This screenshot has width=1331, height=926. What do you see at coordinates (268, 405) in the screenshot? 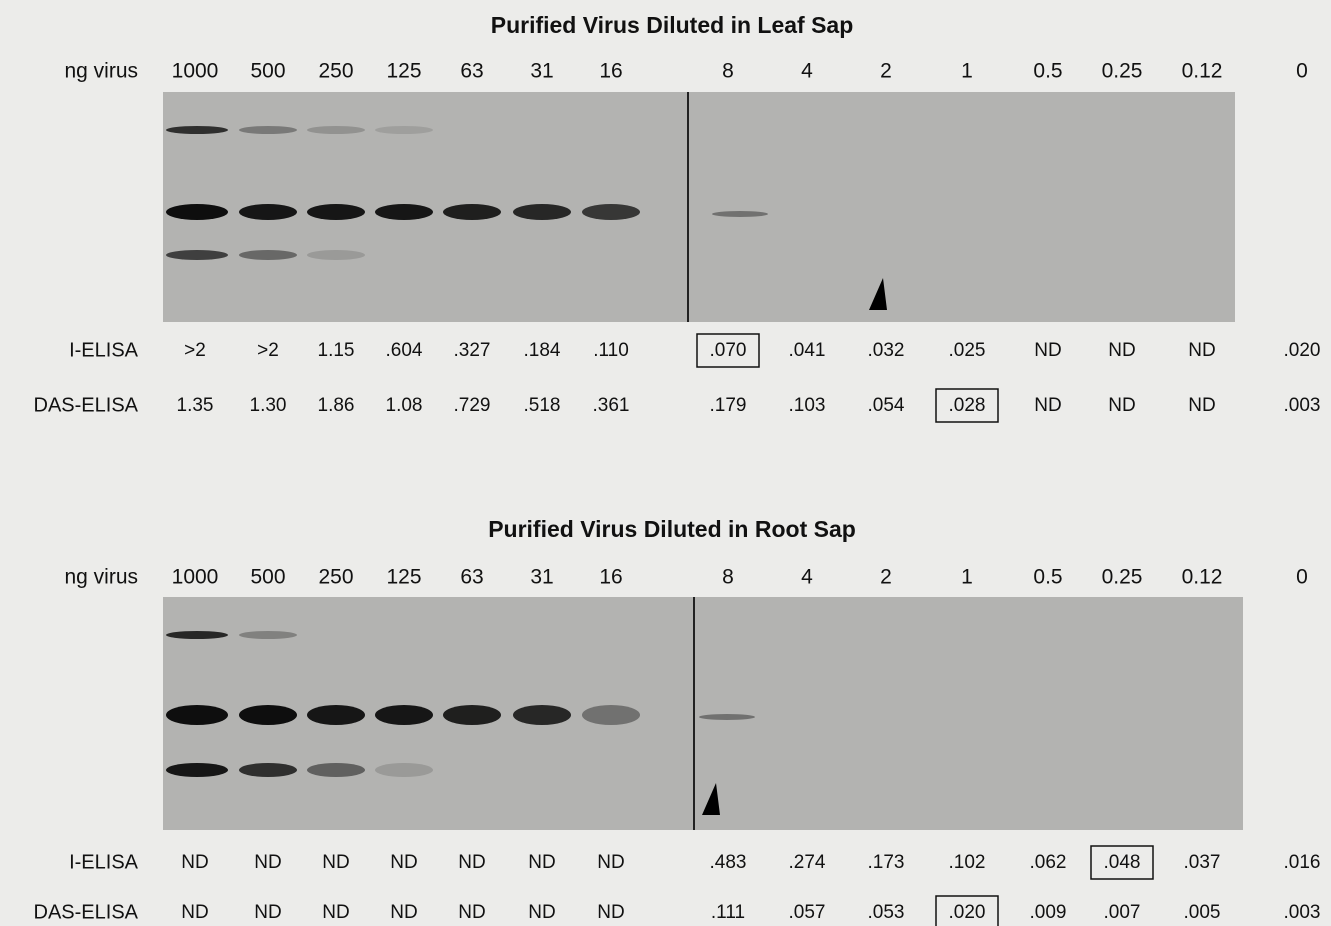
I see `elisa-value: 1.30` at bounding box center [268, 405].